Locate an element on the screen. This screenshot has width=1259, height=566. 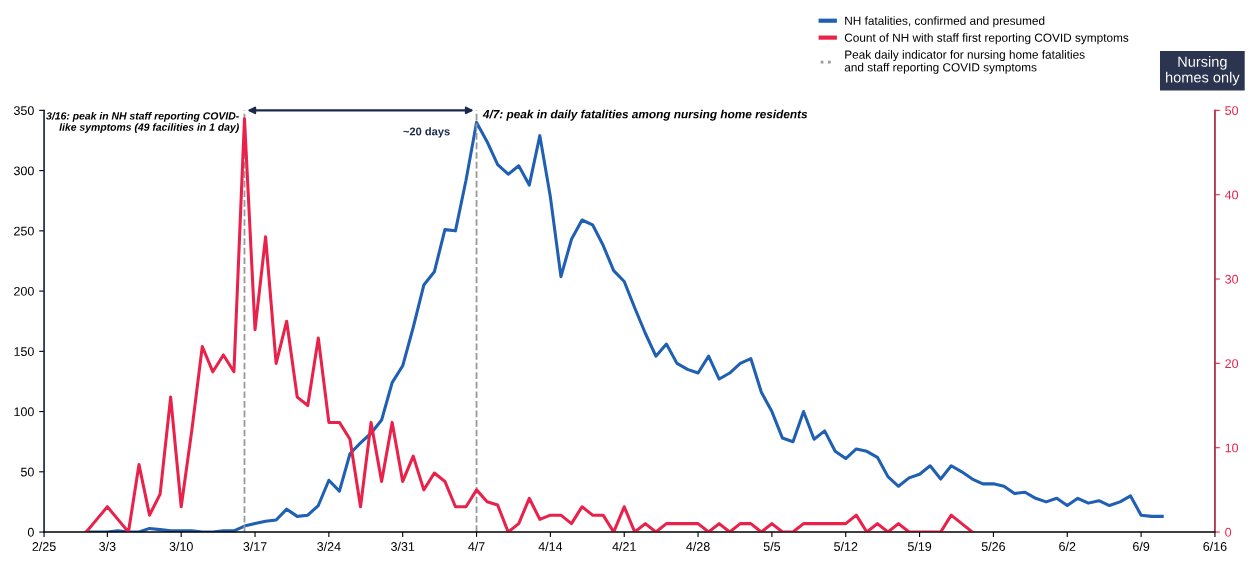
x-tick-label: 3/31 is located at coordinates (403, 546).